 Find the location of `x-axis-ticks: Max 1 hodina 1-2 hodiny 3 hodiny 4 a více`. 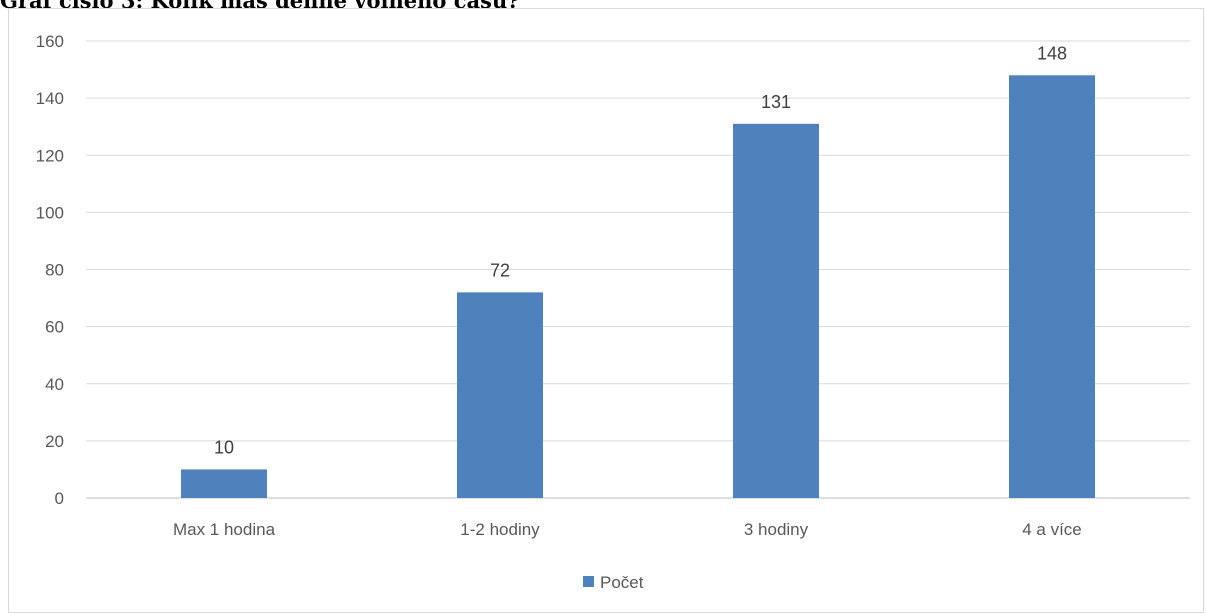

x-axis-ticks: Max 1 hodina 1-2 hodiny 3 hodiny 4 a více is located at coordinates (627, 529).